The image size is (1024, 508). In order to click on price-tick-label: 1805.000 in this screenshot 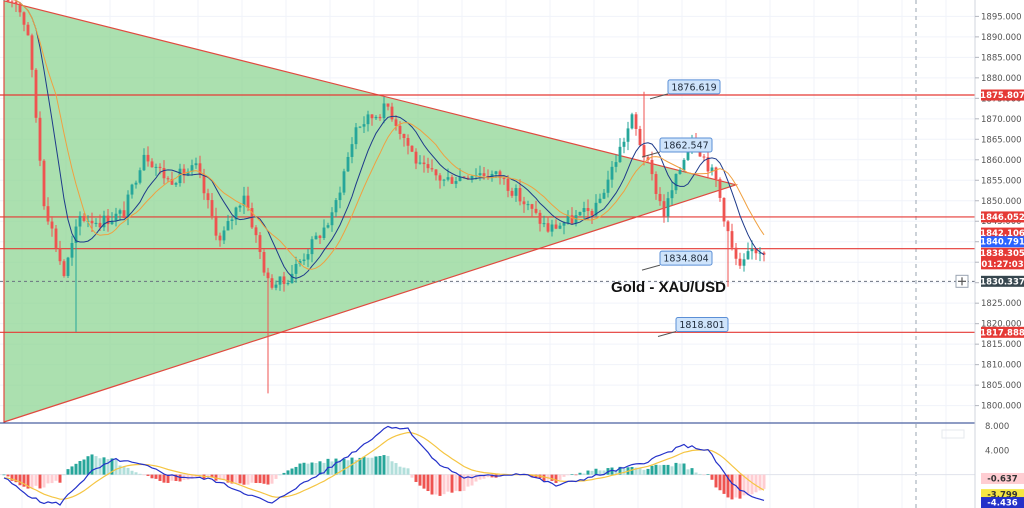, I will do `click(1001, 386)`.